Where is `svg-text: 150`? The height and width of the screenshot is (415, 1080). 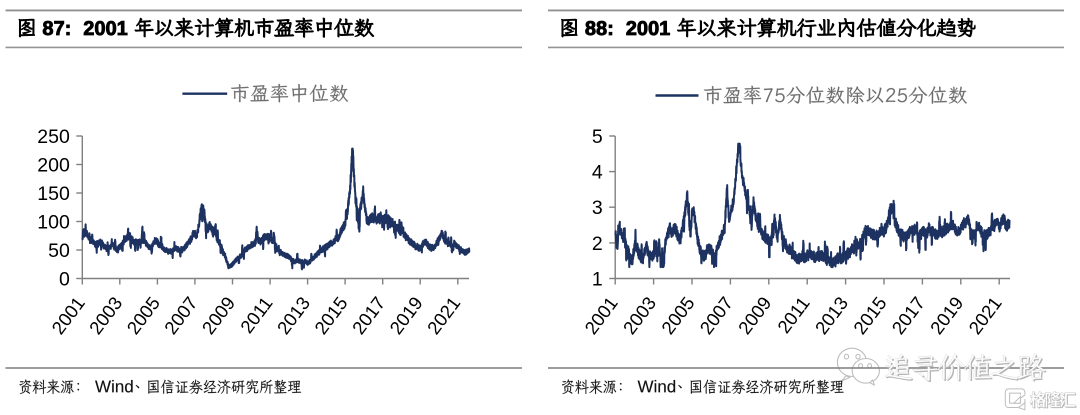 svg-text: 150 is located at coordinates (53, 194).